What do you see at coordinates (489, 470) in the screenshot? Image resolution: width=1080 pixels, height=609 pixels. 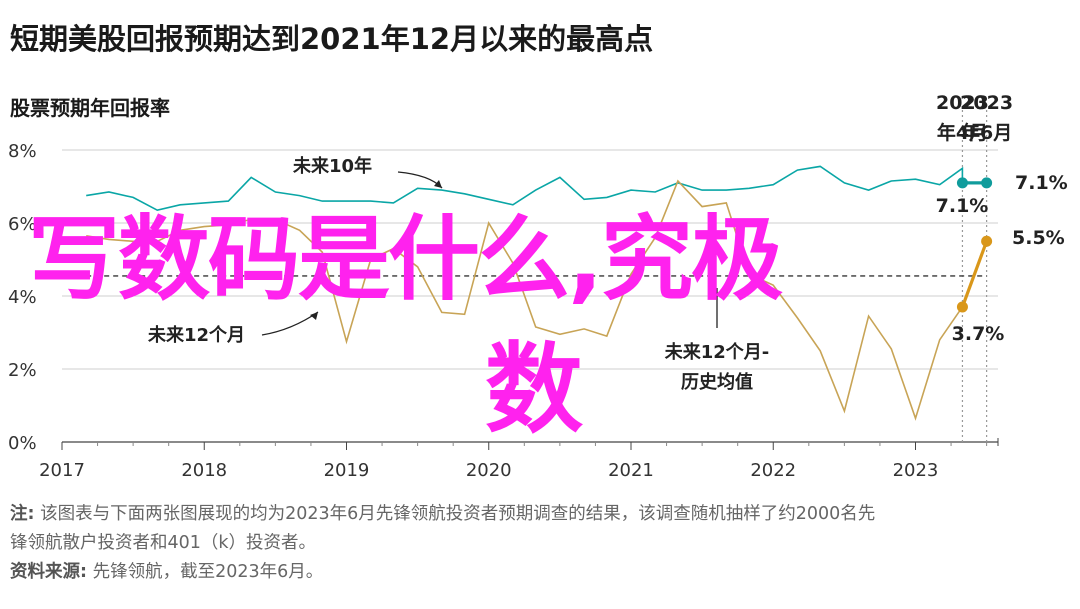 I see `x-tick-label: 2020` at bounding box center [489, 470].